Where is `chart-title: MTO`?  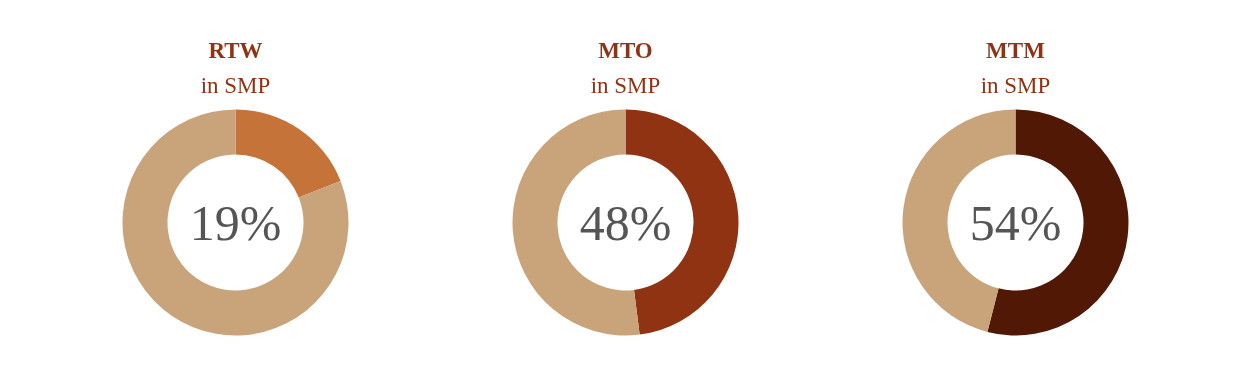
chart-title: MTO is located at coordinates (625, 50).